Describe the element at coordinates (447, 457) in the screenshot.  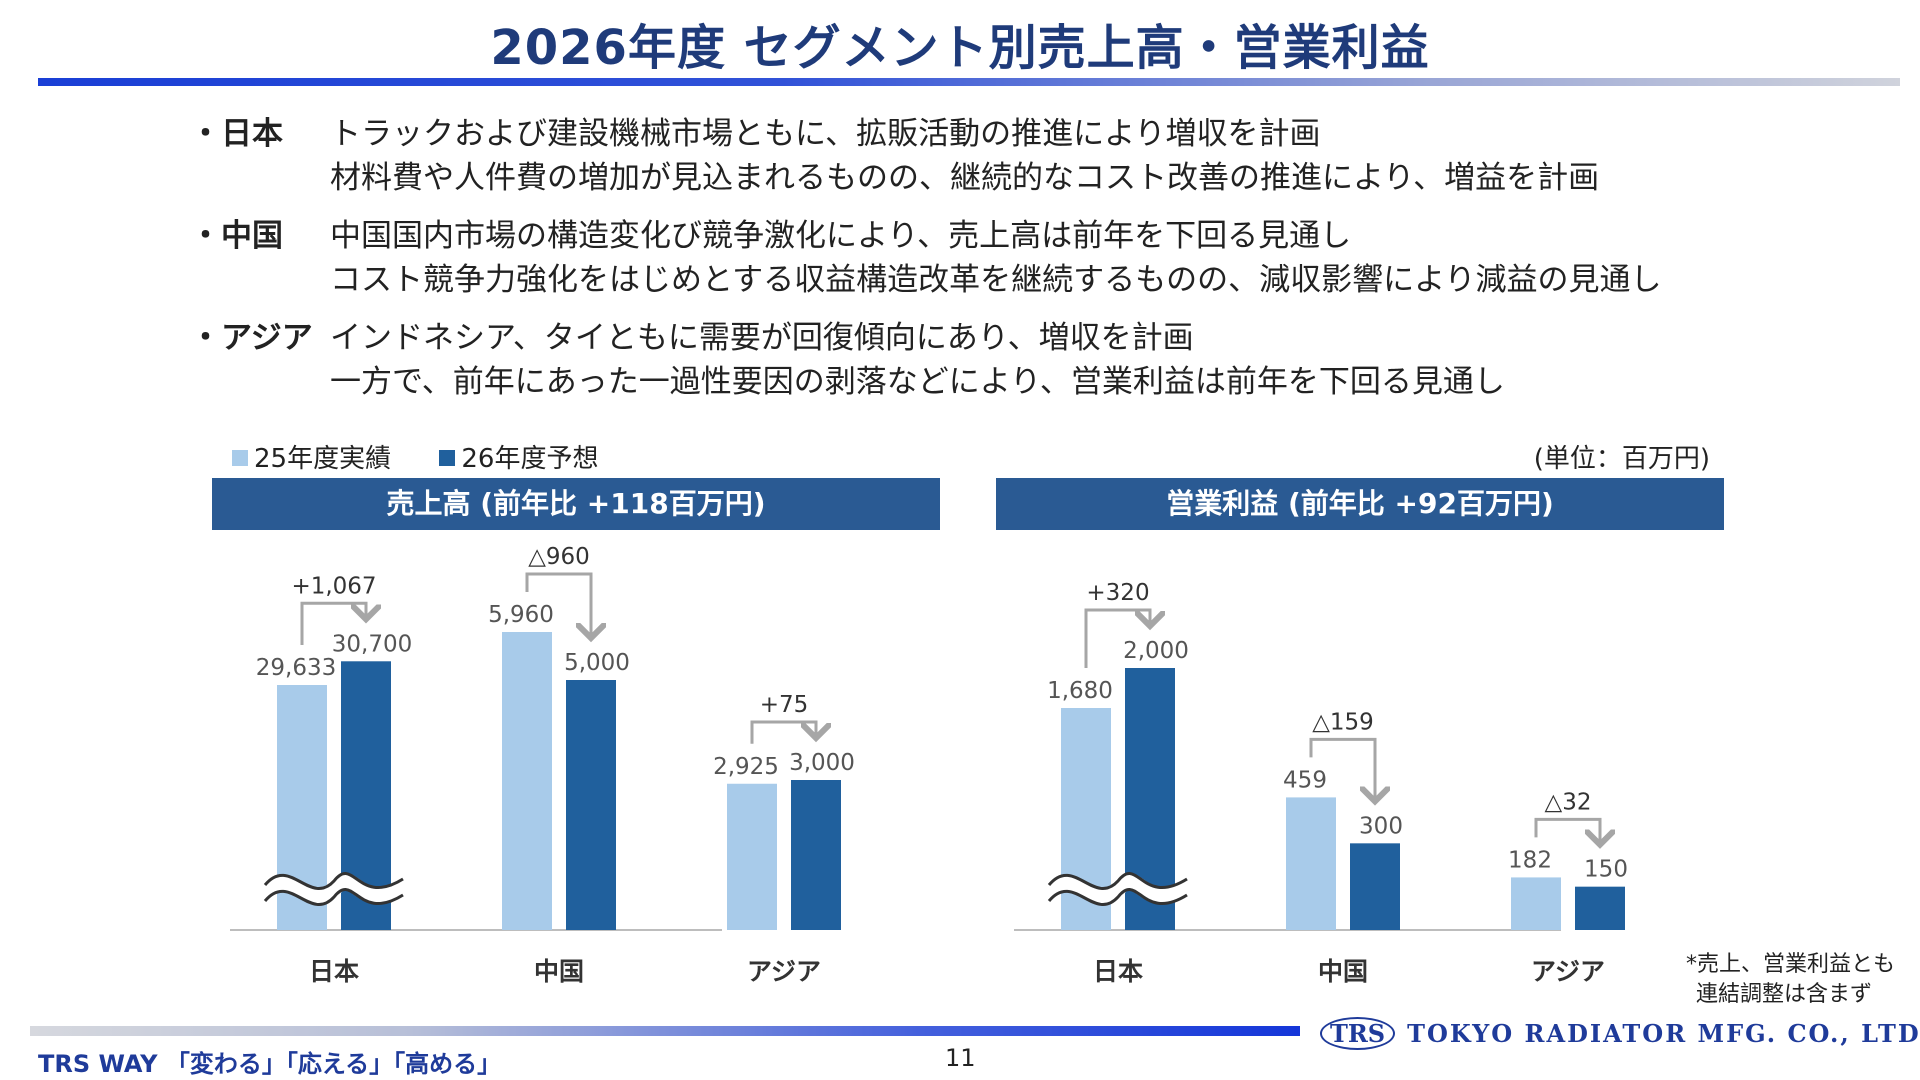
I see `legend-swatch-next` at that location.